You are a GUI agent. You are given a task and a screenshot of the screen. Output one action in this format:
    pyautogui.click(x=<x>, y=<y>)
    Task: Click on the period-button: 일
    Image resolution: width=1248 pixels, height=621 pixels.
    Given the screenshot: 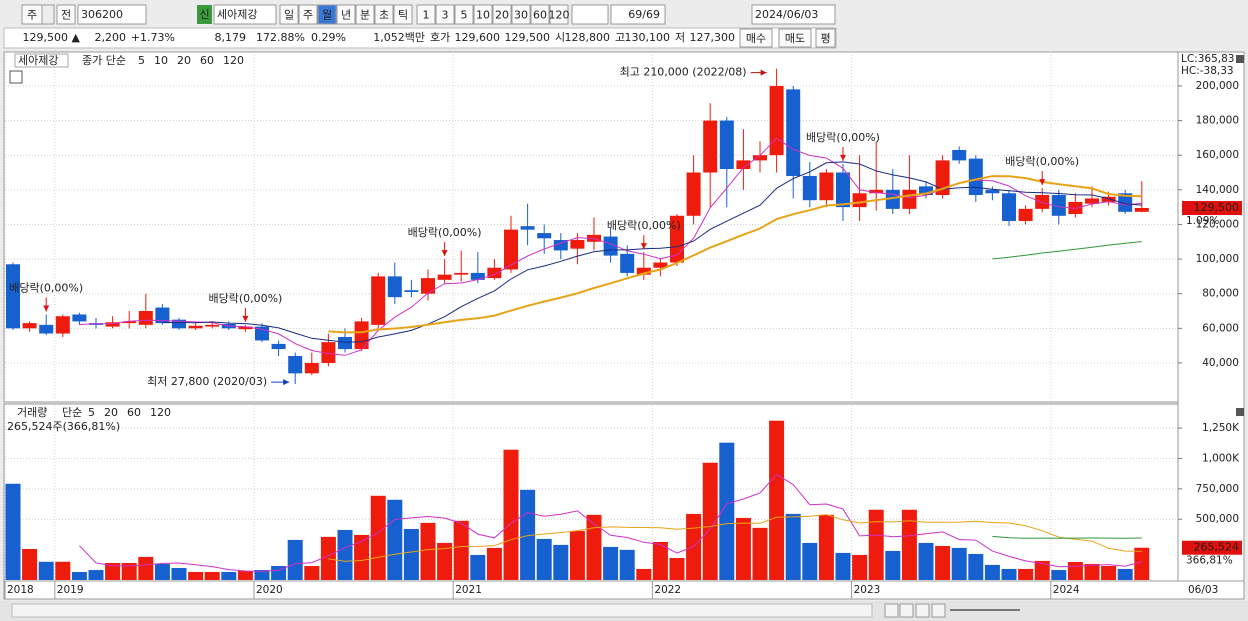 What is the action you would take?
    pyautogui.click(x=289, y=15)
    